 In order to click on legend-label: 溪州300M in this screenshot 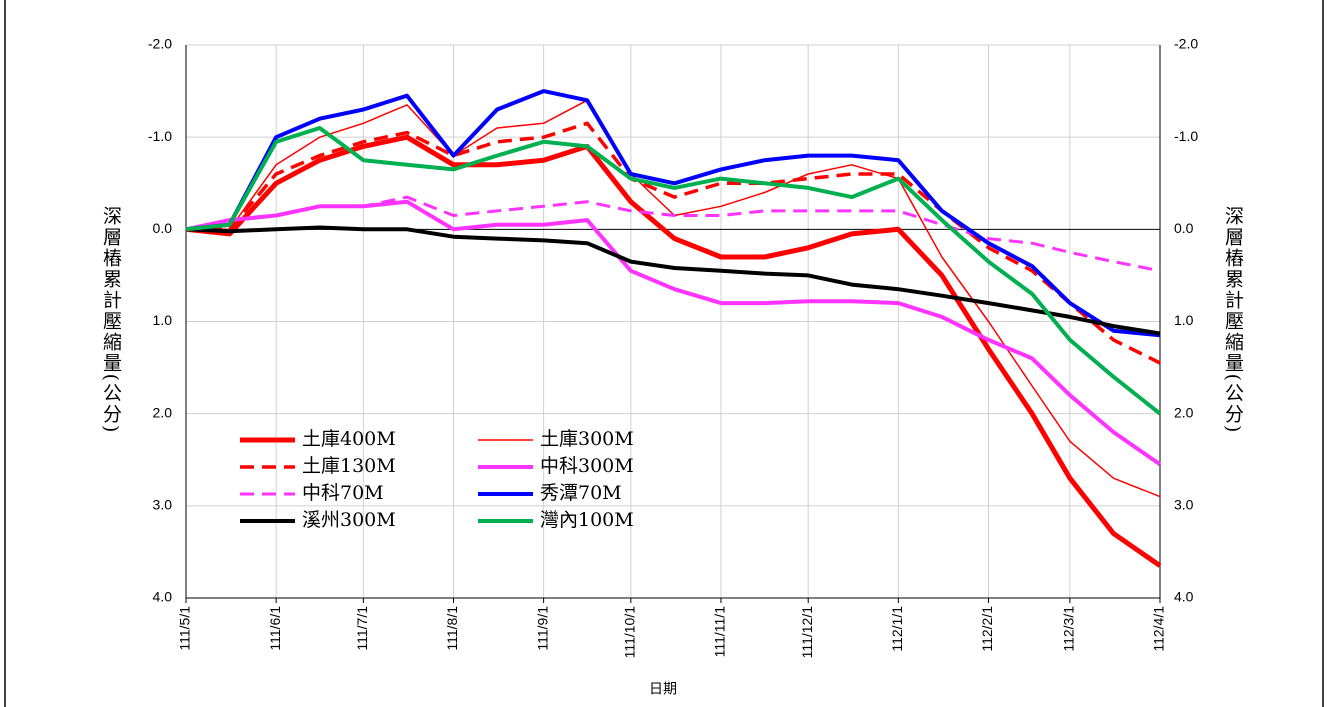, I will do `click(349, 520)`.